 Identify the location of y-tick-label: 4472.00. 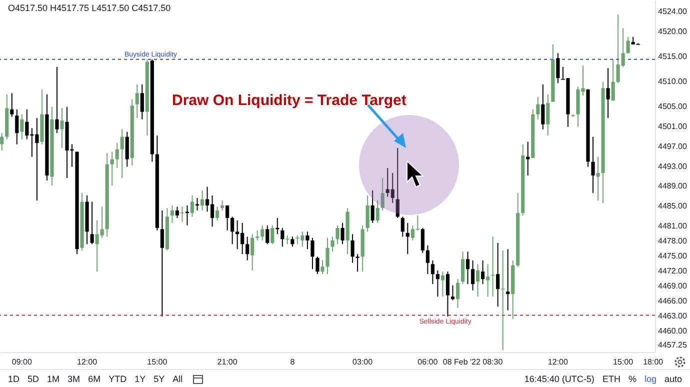
(673, 271).